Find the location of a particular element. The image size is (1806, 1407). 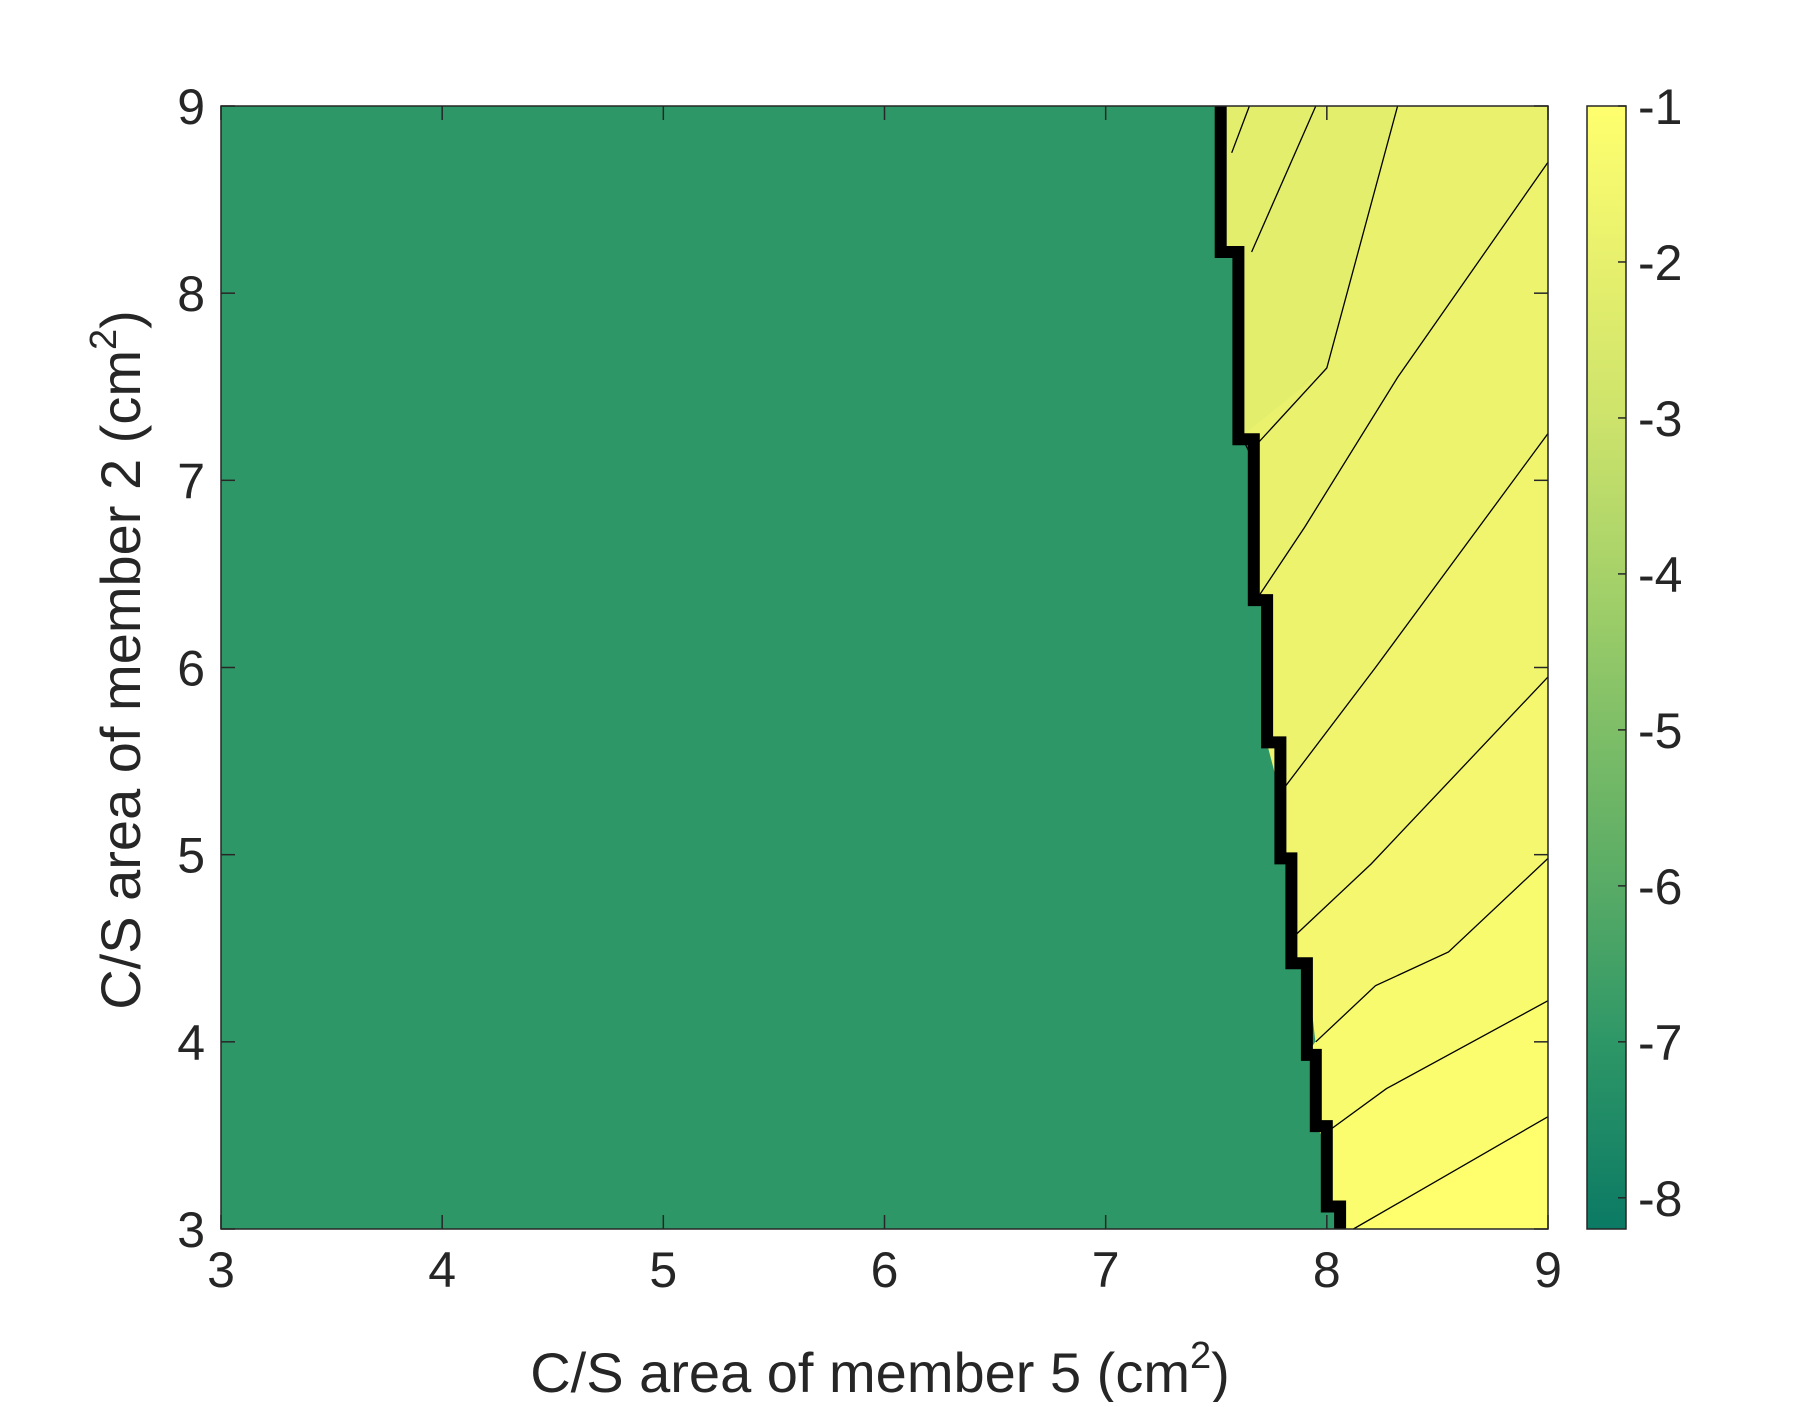

colorbar: -8 -7 -6 -5 -4 -3 -2 -1 is located at coordinates (1634, 654).